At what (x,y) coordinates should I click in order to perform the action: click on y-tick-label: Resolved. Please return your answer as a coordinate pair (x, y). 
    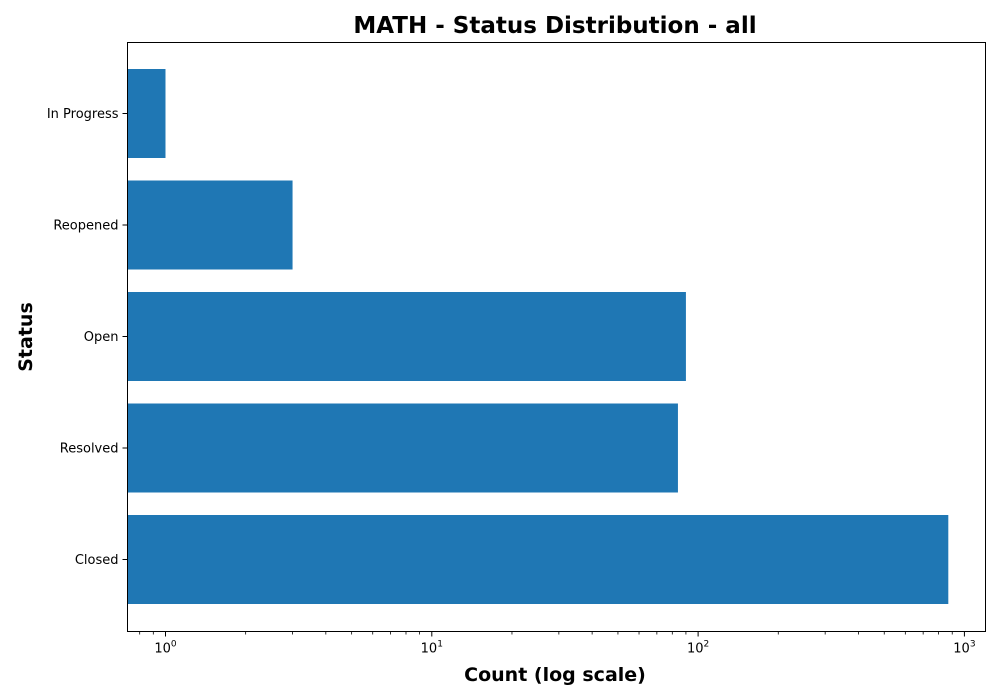
    Looking at the image, I should click on (89, 449).